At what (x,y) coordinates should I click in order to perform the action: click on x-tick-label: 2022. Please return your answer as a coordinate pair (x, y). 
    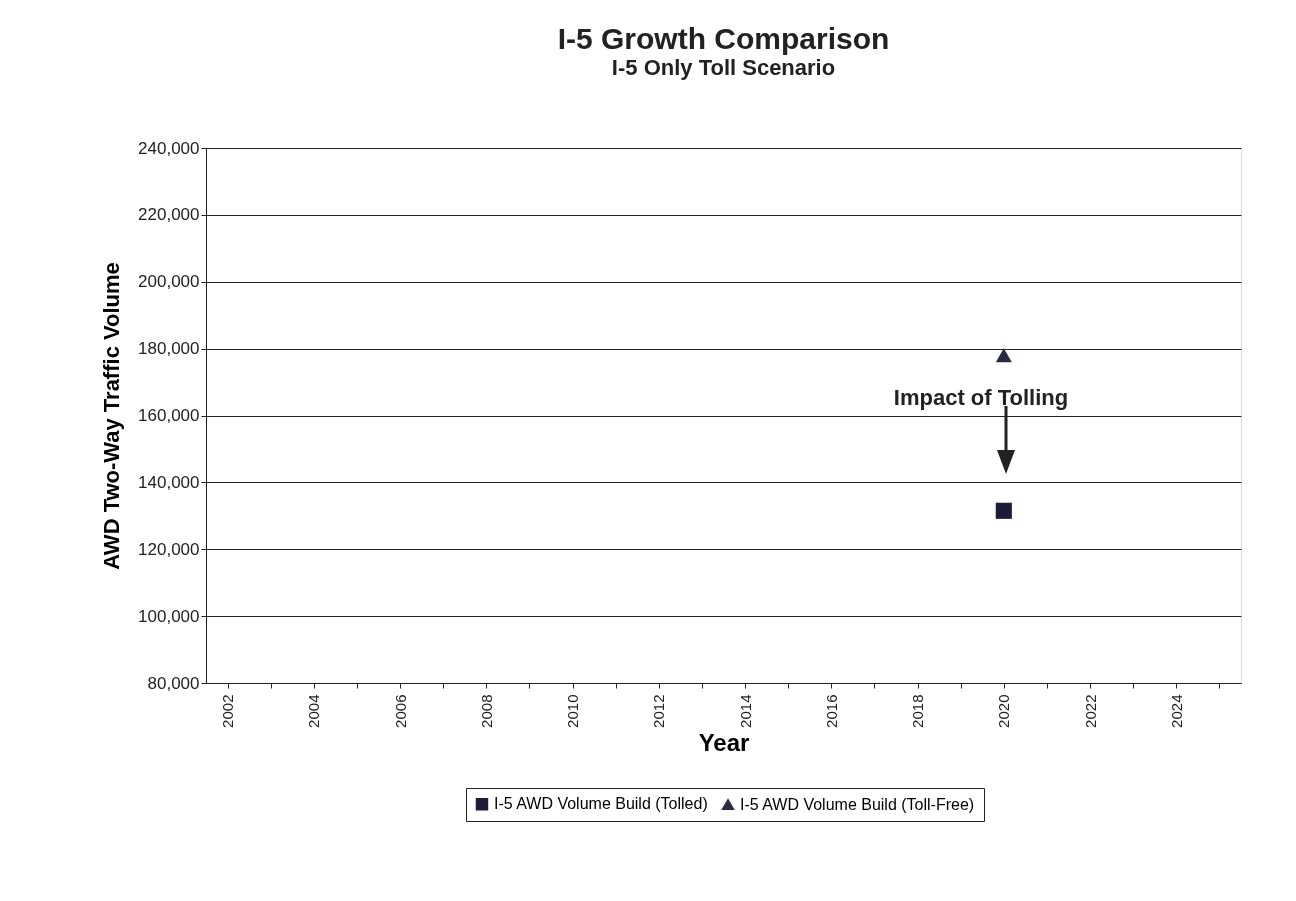
    Looking at the image, I should click on (1090, 711).